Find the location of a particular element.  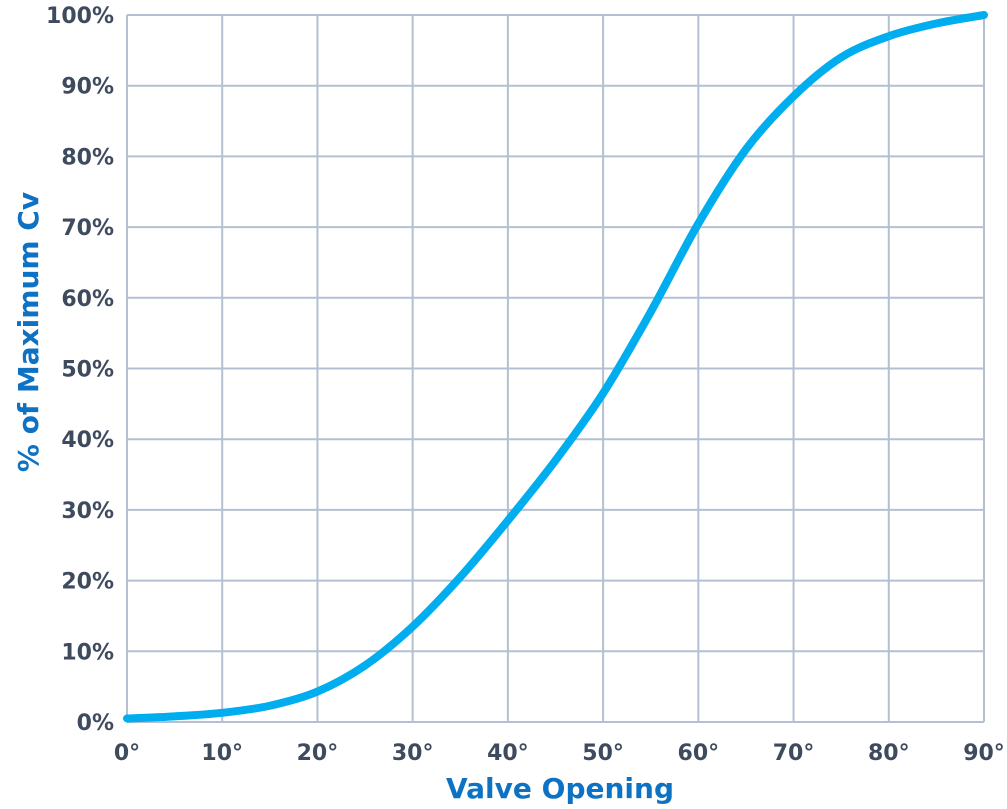

x-tick-label: 60° is located at coordinates (699, 753).